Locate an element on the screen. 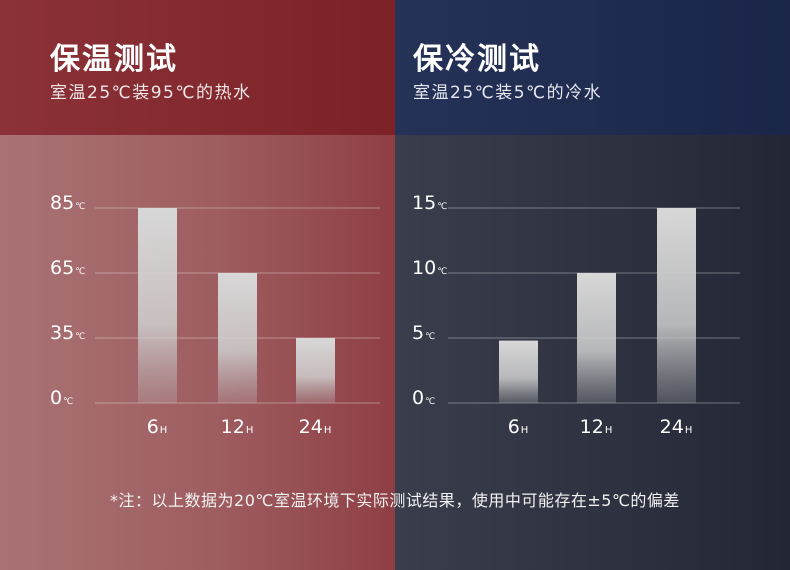 This screenshot has width=790, height=570. hot-y-tick-label: 65℃ is located at coordinates (67, 268).